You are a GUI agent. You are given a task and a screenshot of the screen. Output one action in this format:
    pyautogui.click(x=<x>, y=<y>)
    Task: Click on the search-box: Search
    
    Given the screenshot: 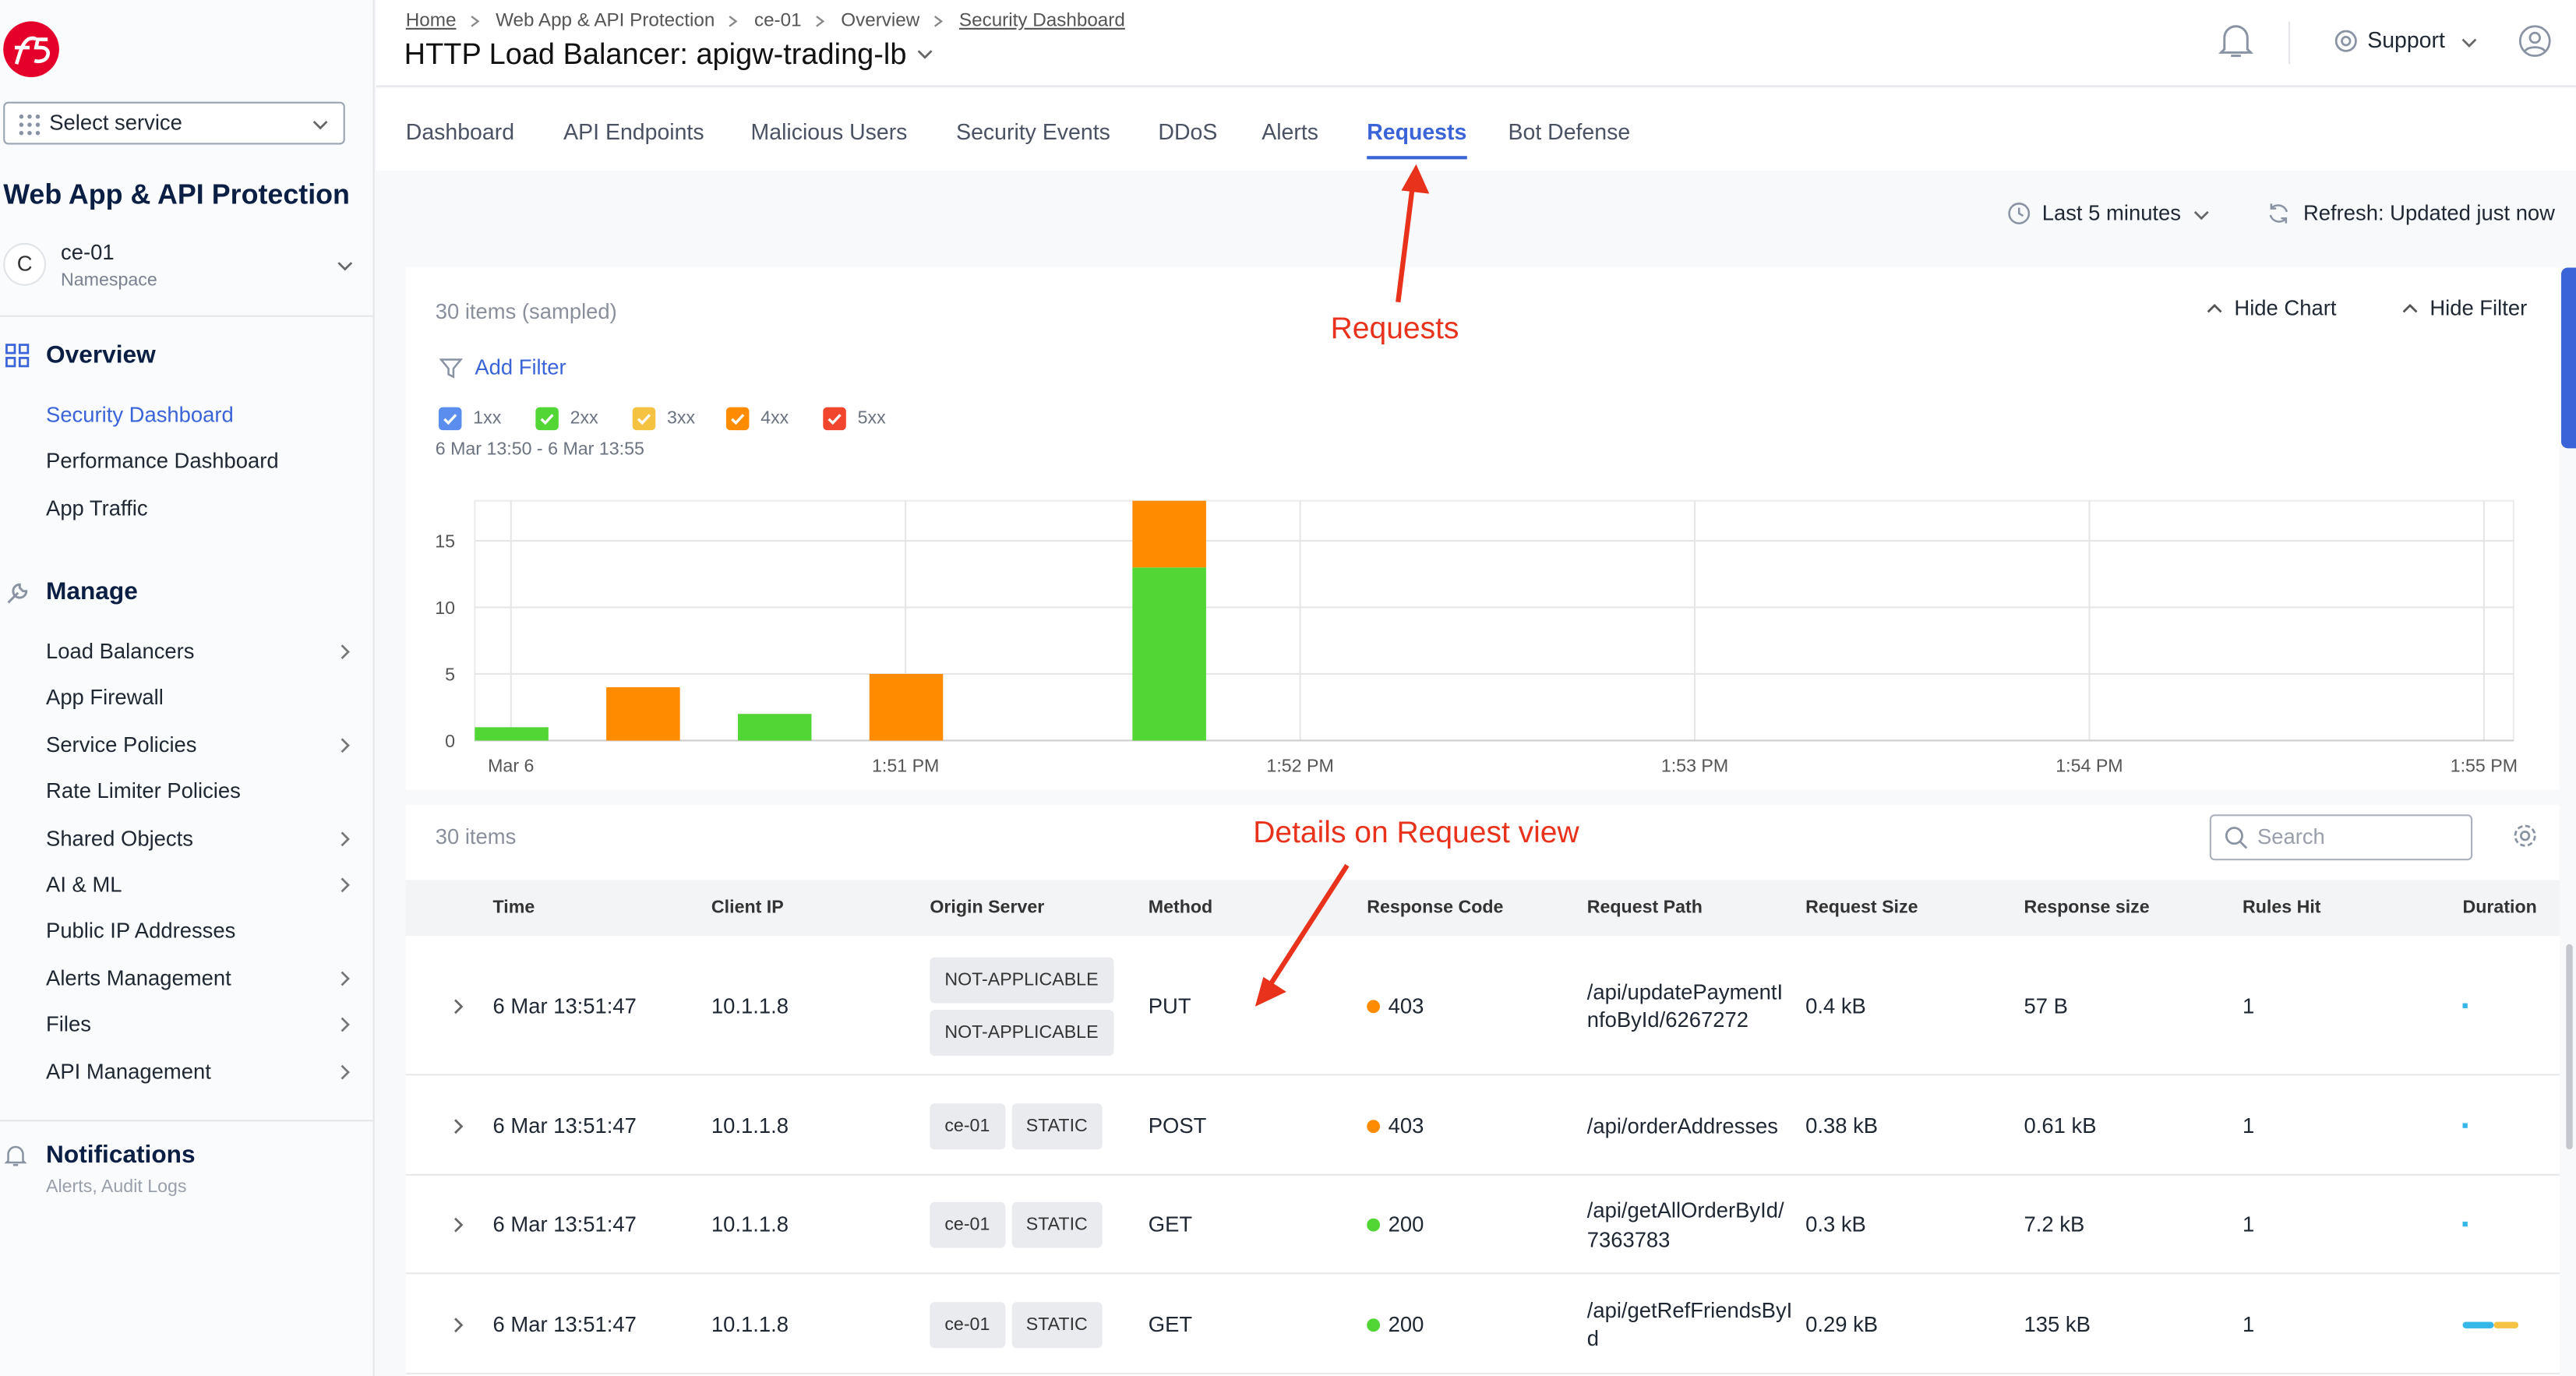 What is the action you would take?
    pyautogui.click(x=2341, y=837)
    